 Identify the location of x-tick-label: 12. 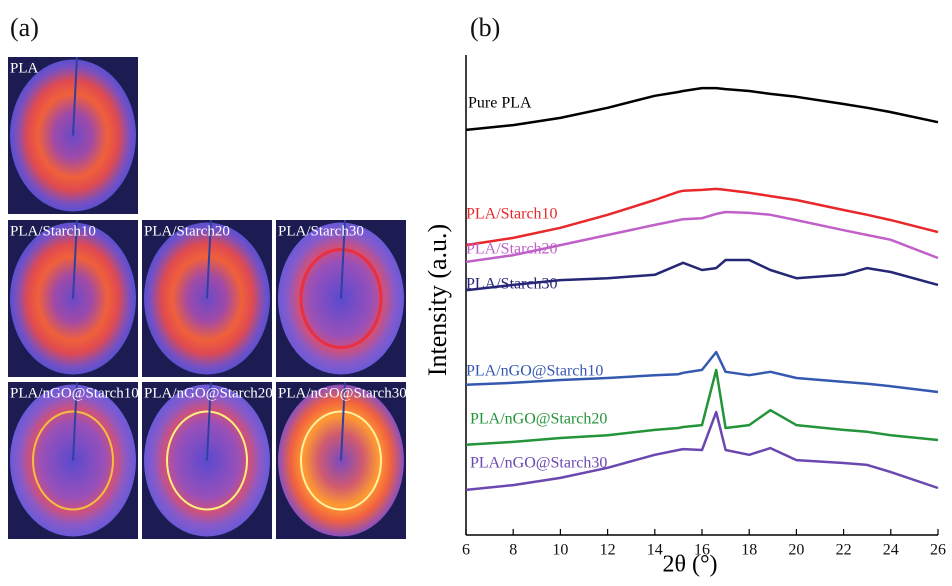
(608, 550).